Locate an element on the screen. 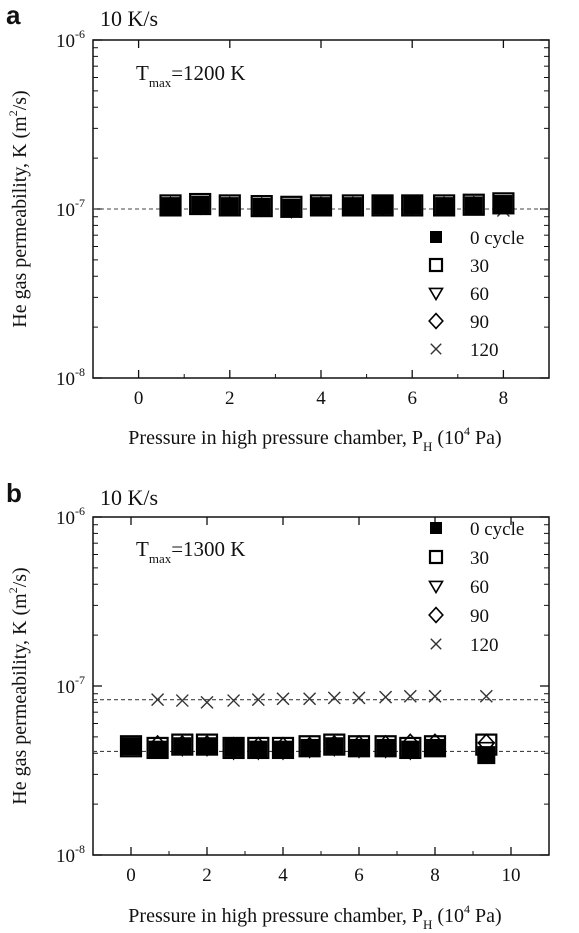 This screenshot has width=579, height=933. x-tick-label: 2 is located at coordinates (207, 875).